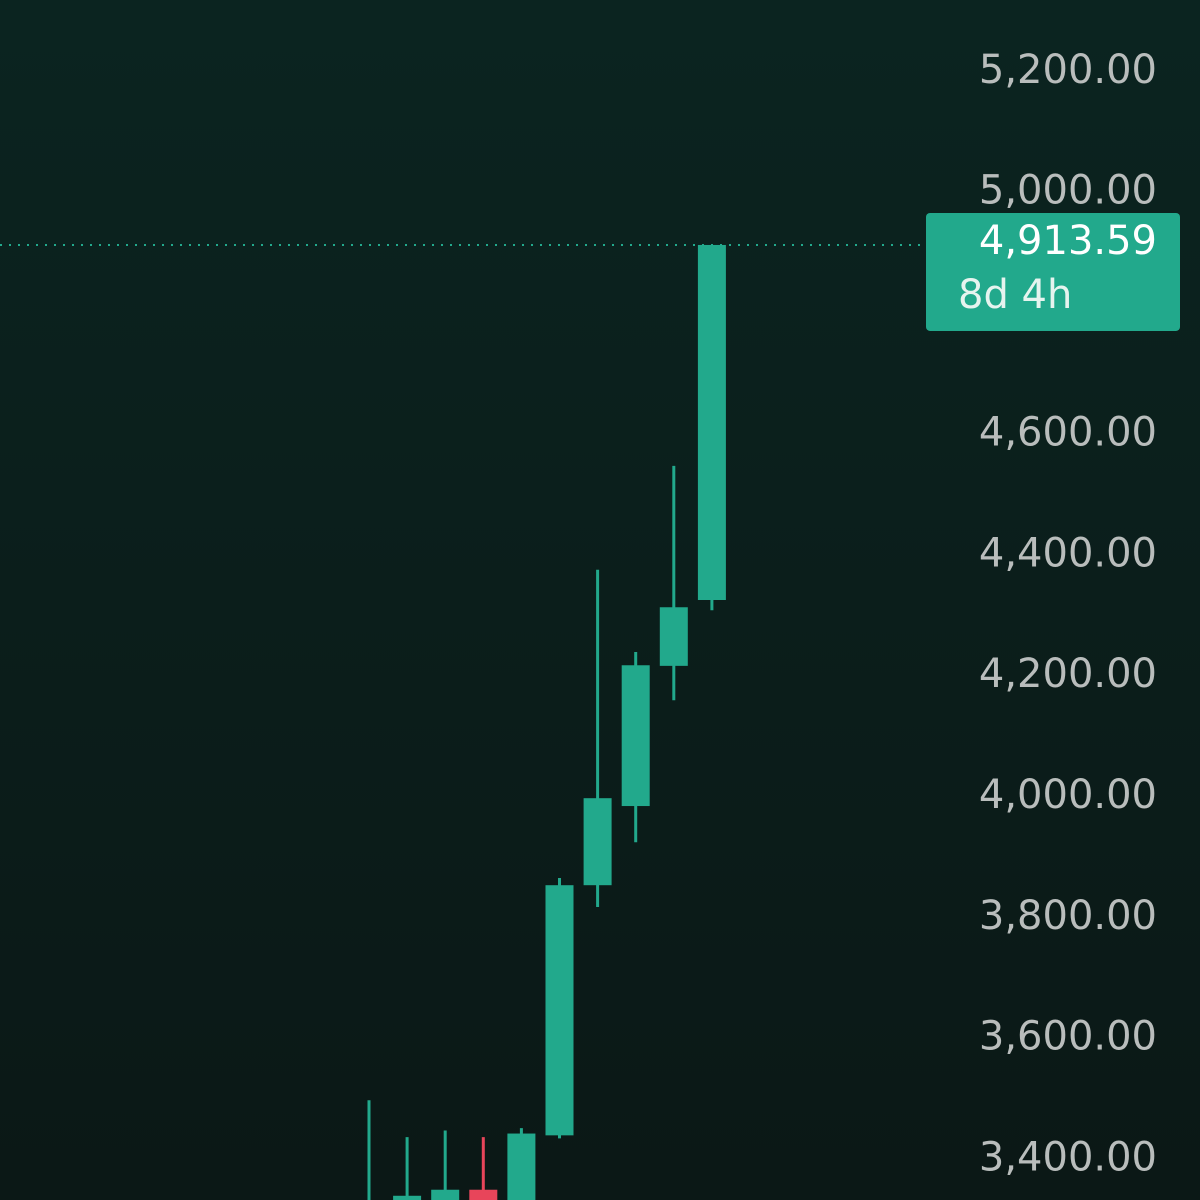 This screenshot has height=1200, width=1200. Describe the element at coordinates (1068, 553) in the screenshot. I see `y-tick-label: 4,400.00` at that location.